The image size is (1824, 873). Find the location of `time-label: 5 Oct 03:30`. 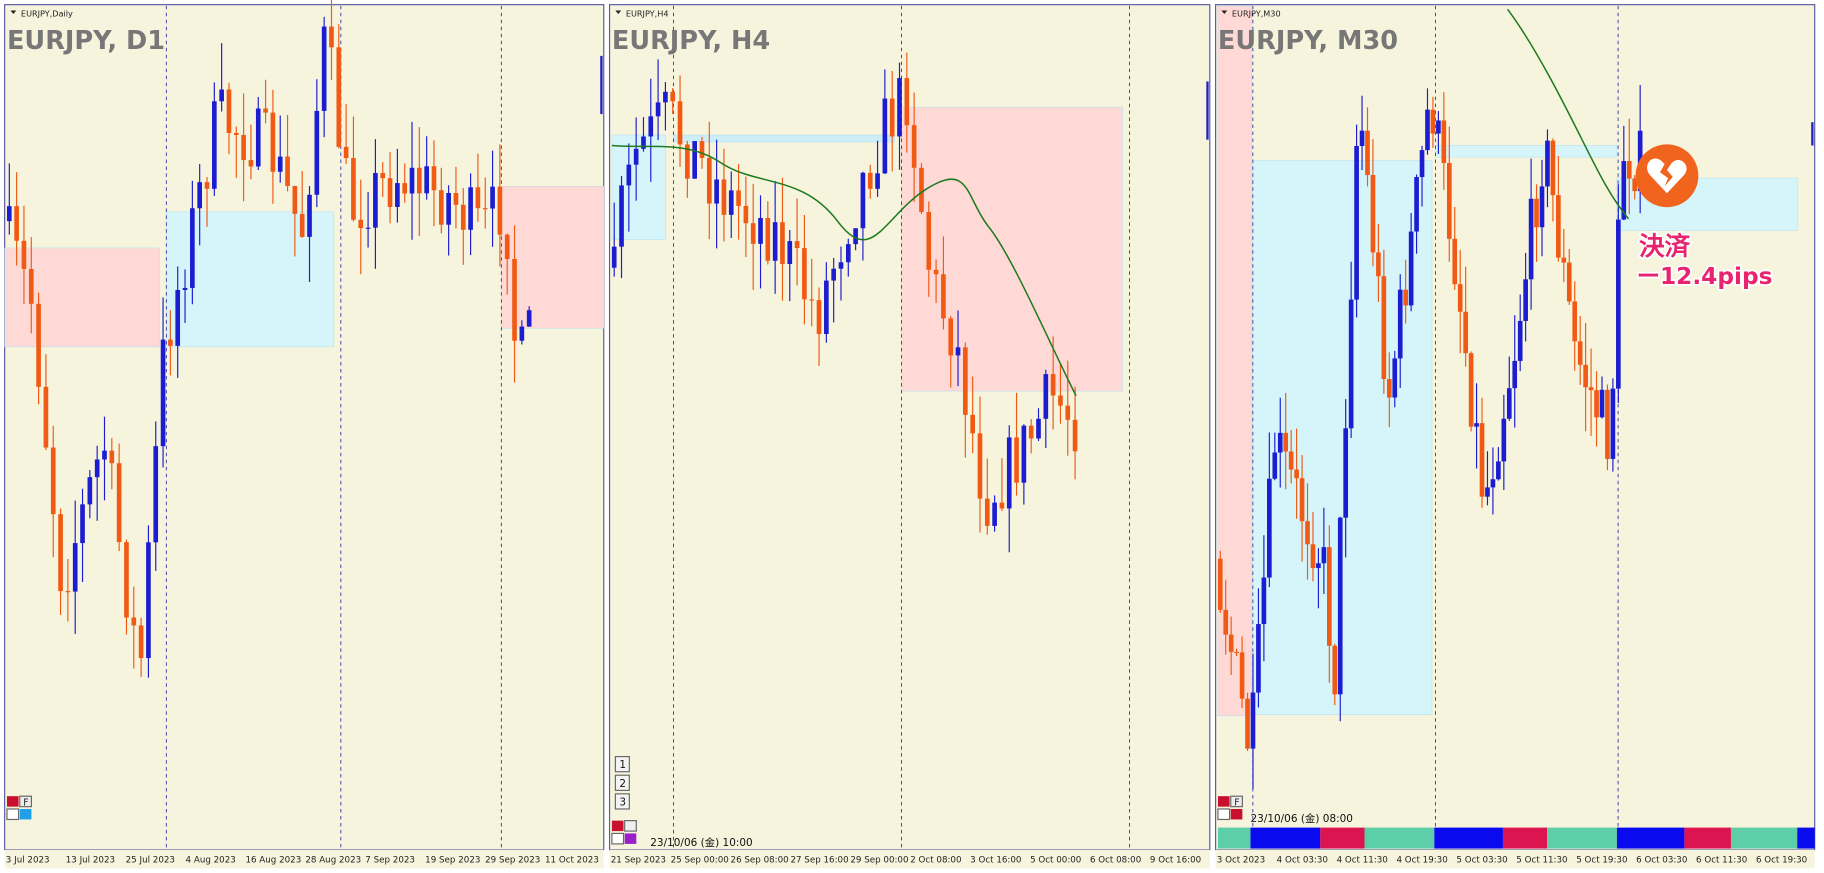

time-label: 5 Oct 03:30 is located at coordinates (1481, 861).